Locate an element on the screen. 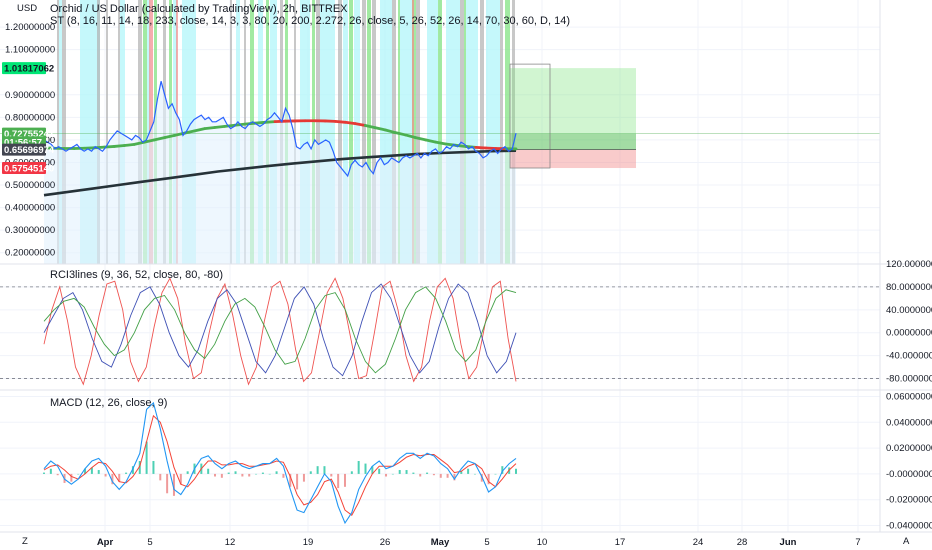  target-zone is located at coordinates (573, 109).